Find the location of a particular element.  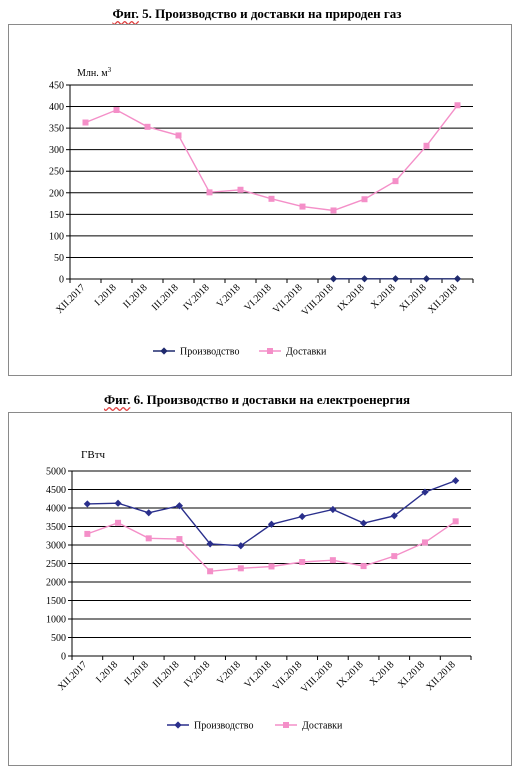

chart1-legend-production-label: Производство is located at coordinates (209, 352).